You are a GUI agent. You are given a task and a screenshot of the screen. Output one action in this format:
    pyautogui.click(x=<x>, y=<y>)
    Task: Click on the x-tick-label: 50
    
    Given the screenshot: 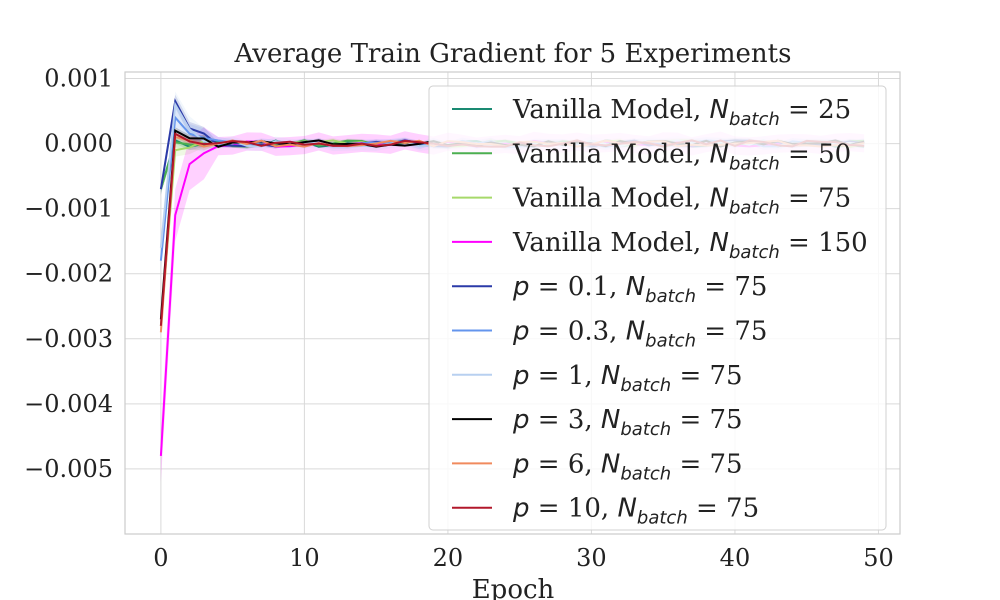 What is the action you would take?
    pyautogui.click(x=878, y=558)
    